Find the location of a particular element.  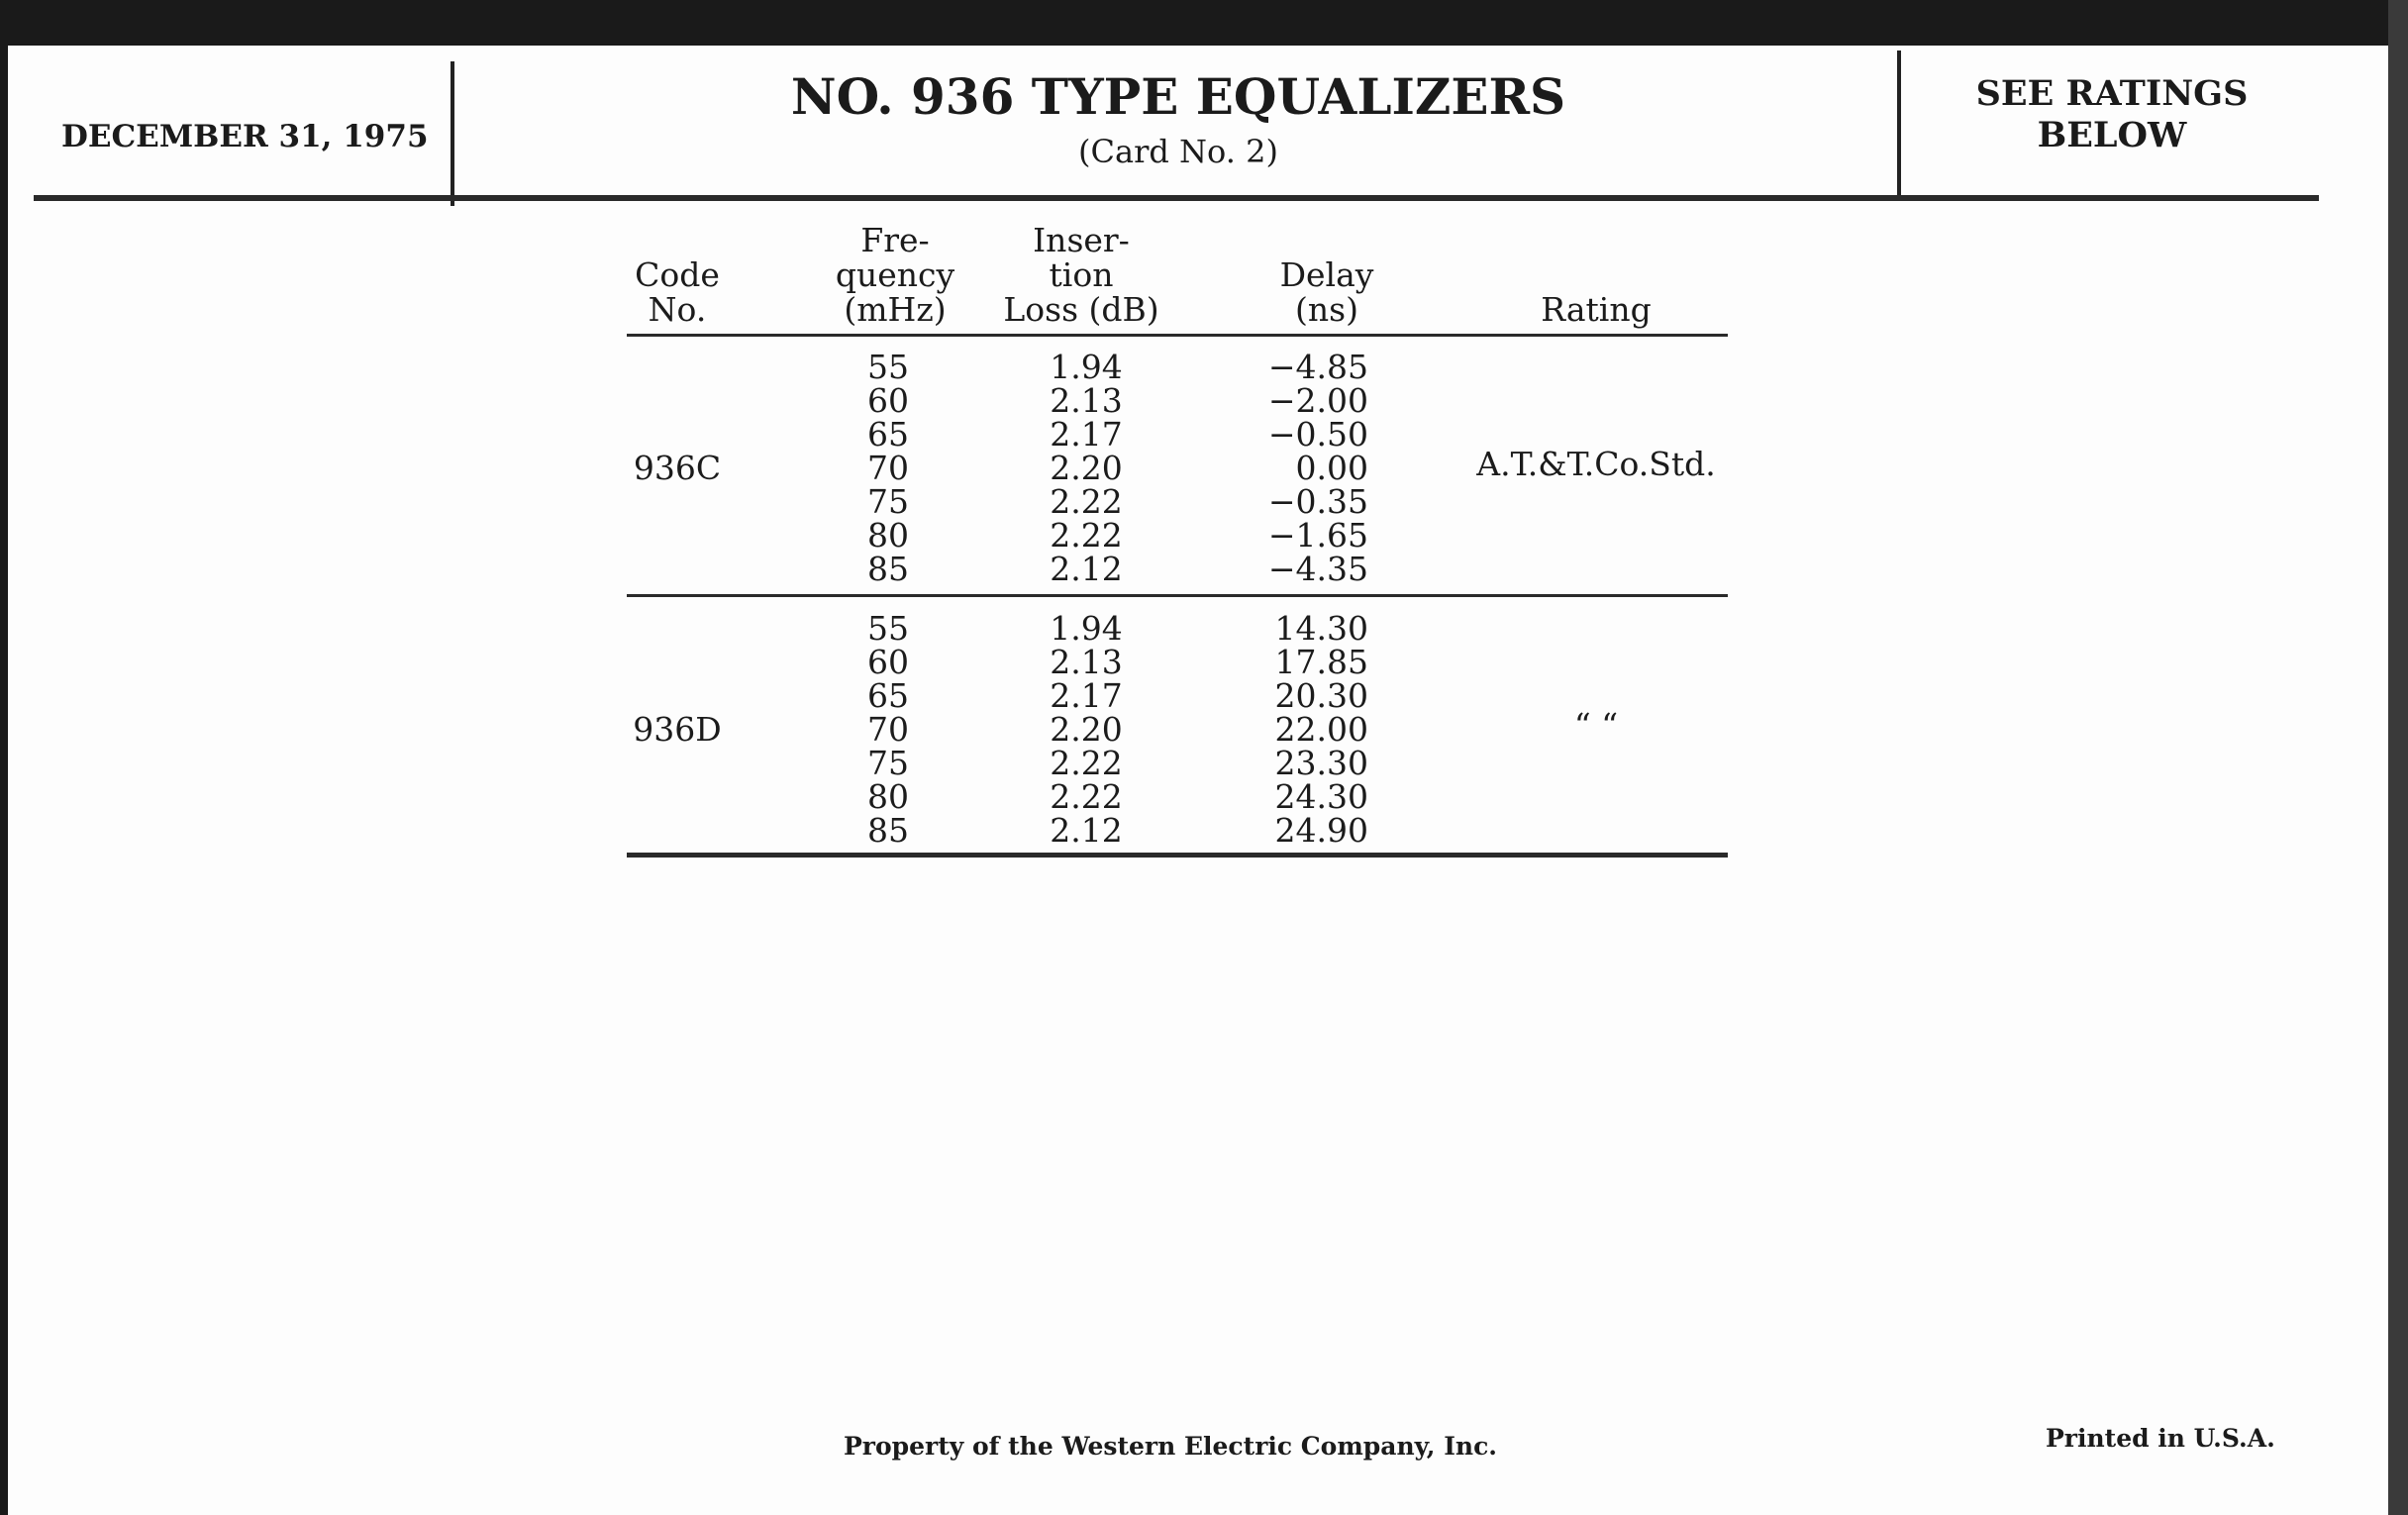

column-header-line: Loss (dB) is located at coordinates (1081, 309).